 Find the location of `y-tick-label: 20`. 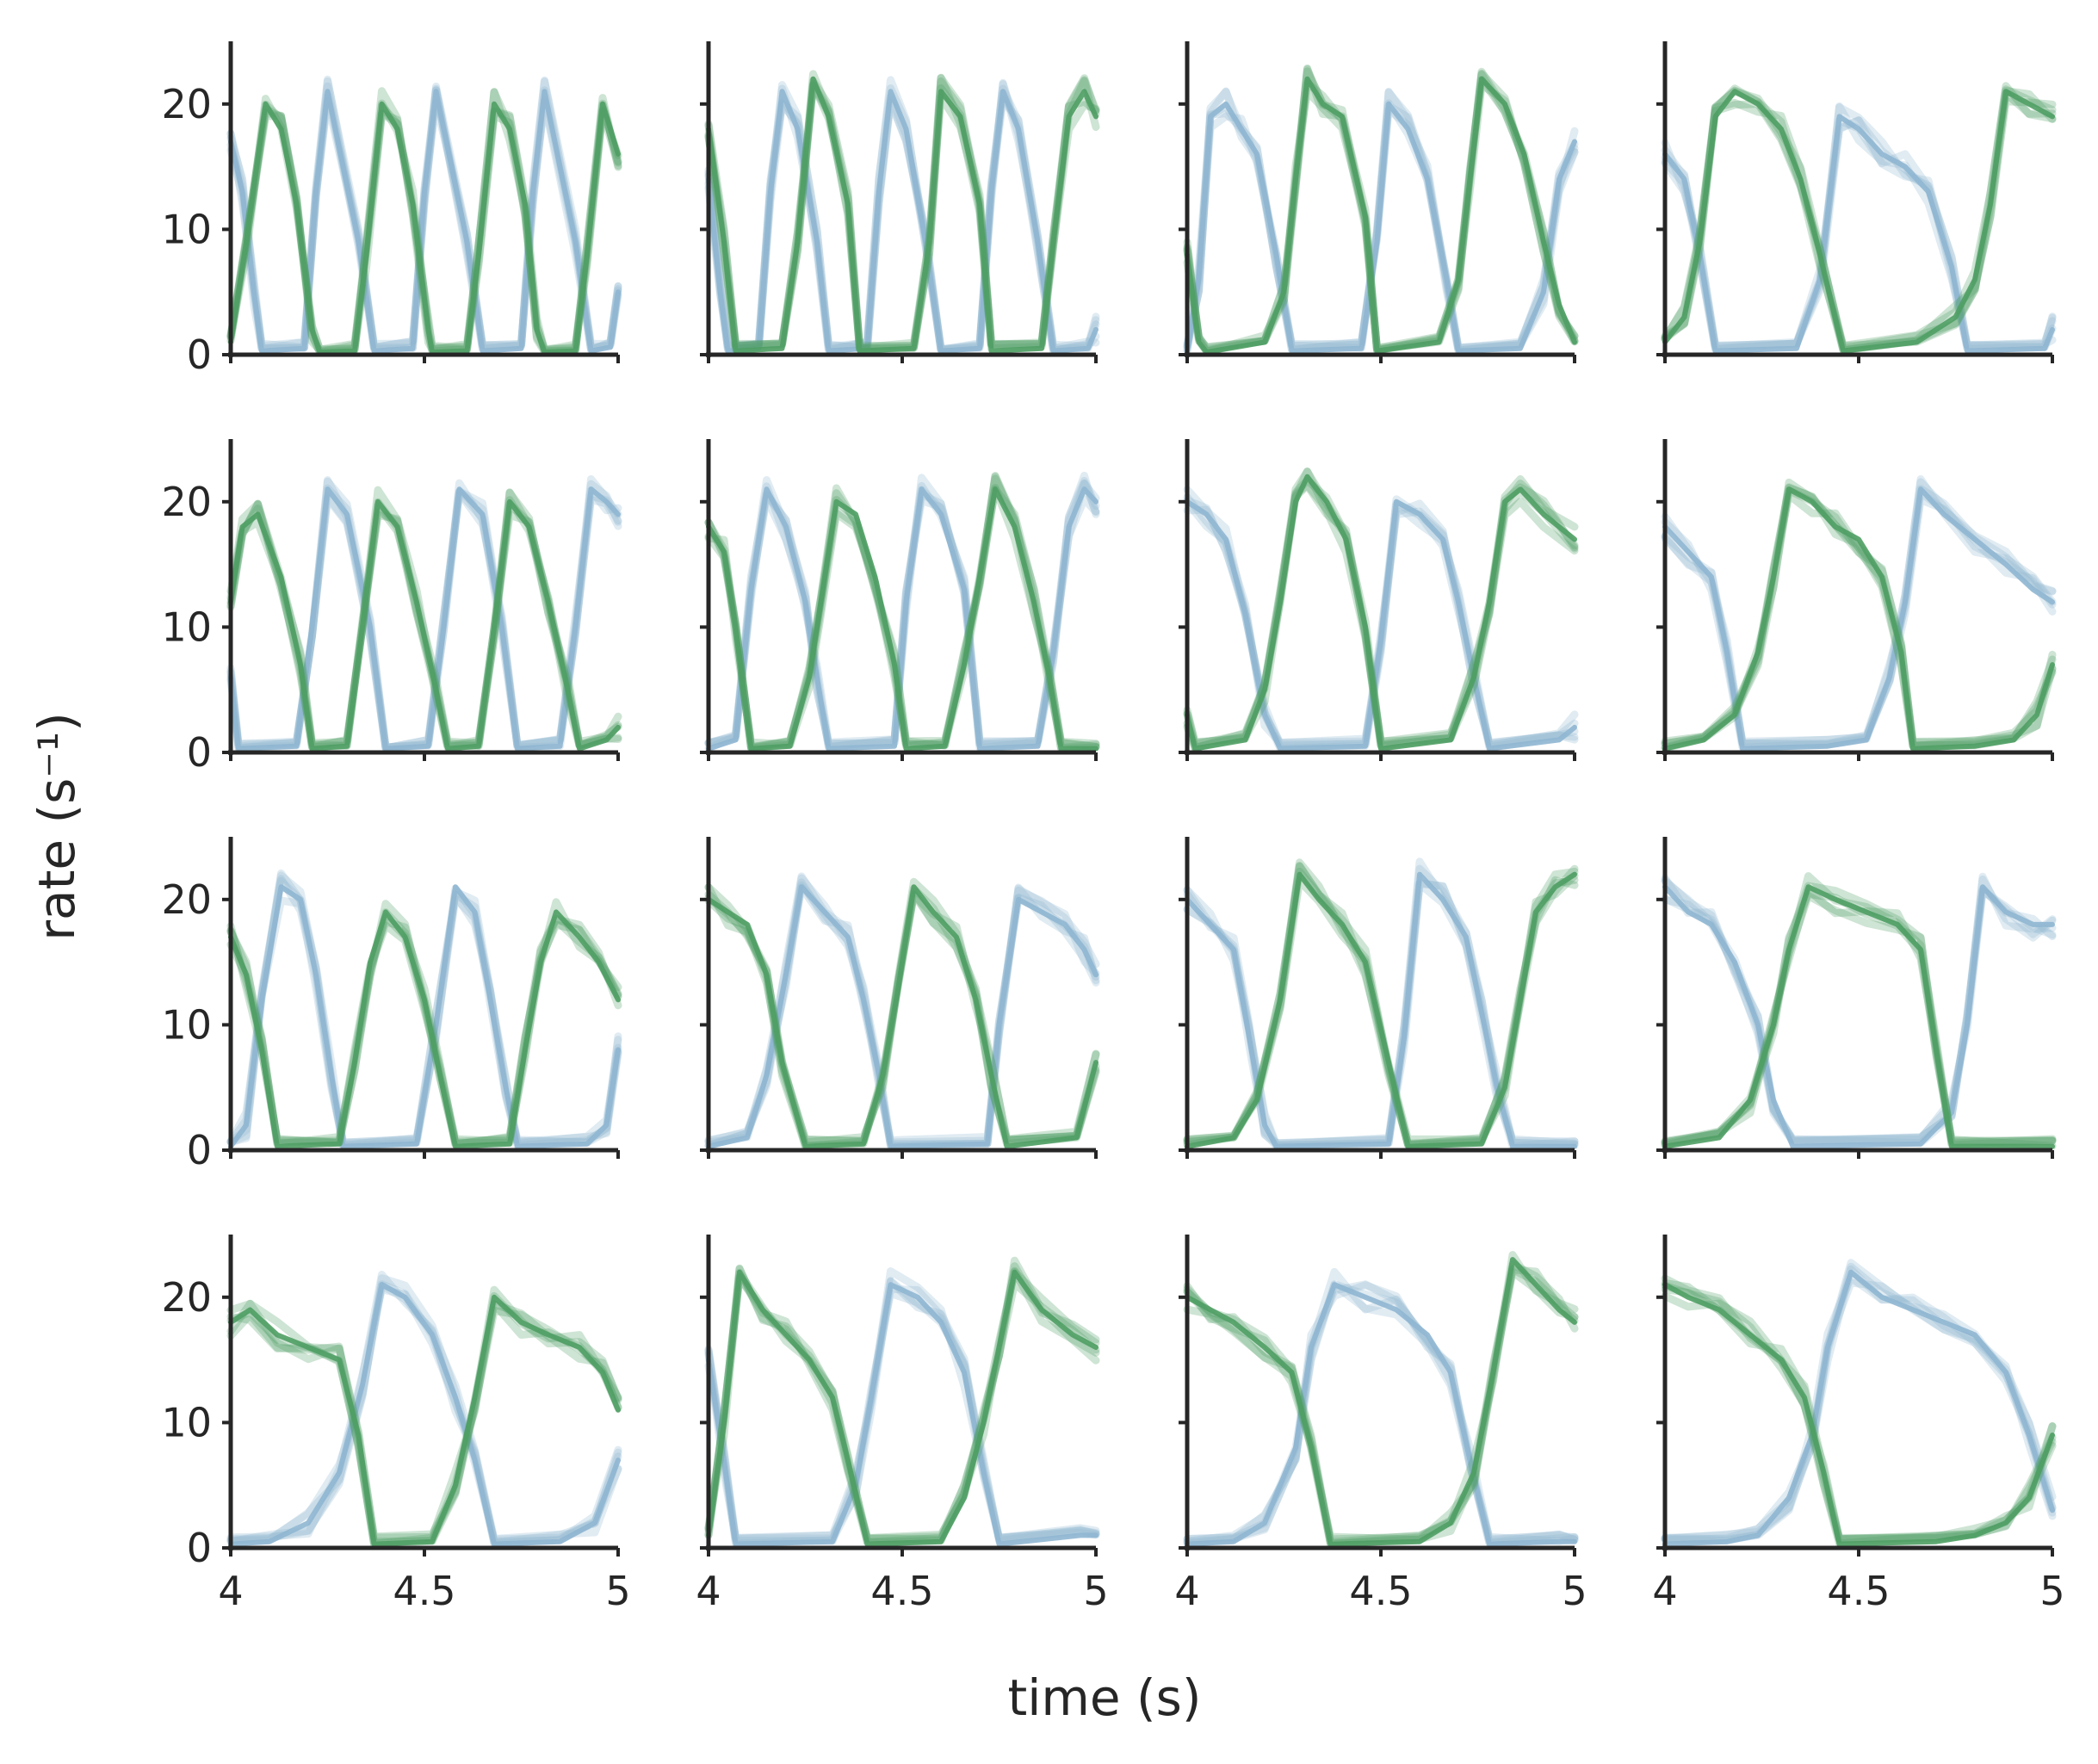

y-tick-label: 20 is located at coordinates (186, 1297).